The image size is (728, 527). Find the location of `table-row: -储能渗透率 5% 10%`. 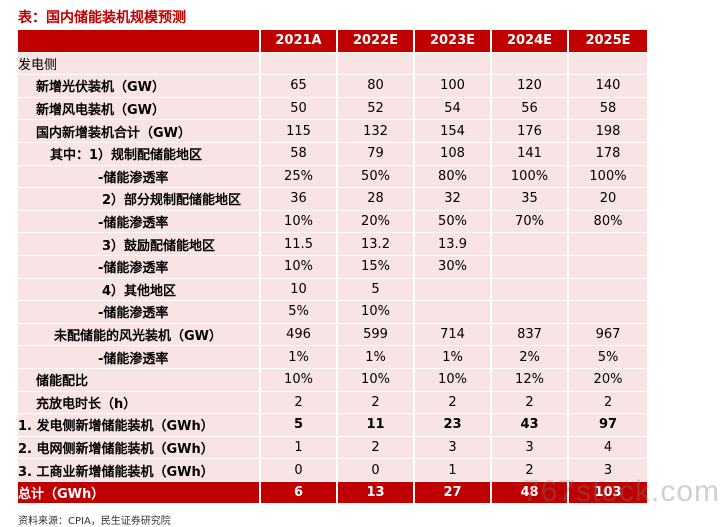

table-row: -储能渗透率 5% 10% is located at coordinates (368, 312).